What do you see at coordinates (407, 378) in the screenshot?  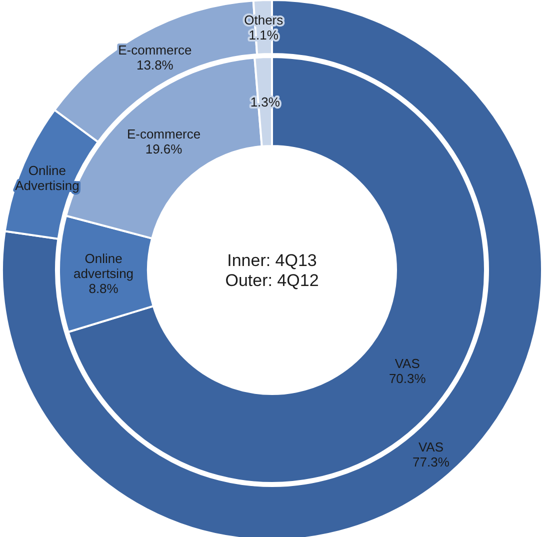 I see `data-label: 70.3%` at bounding box center [407, 378].